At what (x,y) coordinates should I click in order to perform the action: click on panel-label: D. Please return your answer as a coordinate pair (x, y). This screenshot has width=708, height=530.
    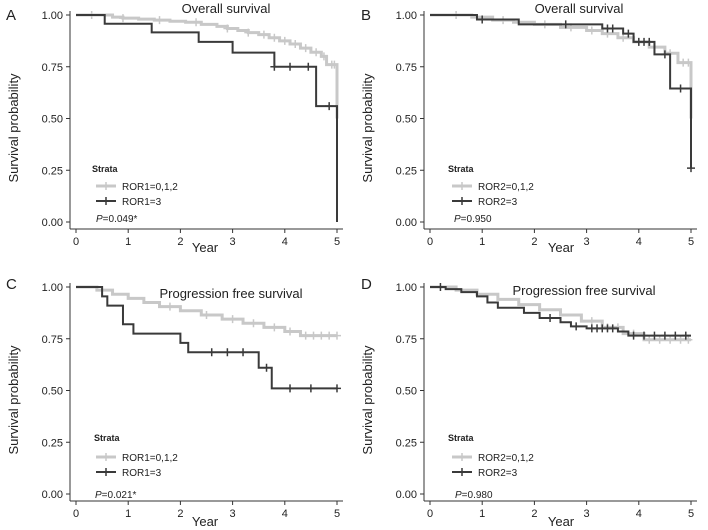
    Looking at the image, I should click on (366, 284).